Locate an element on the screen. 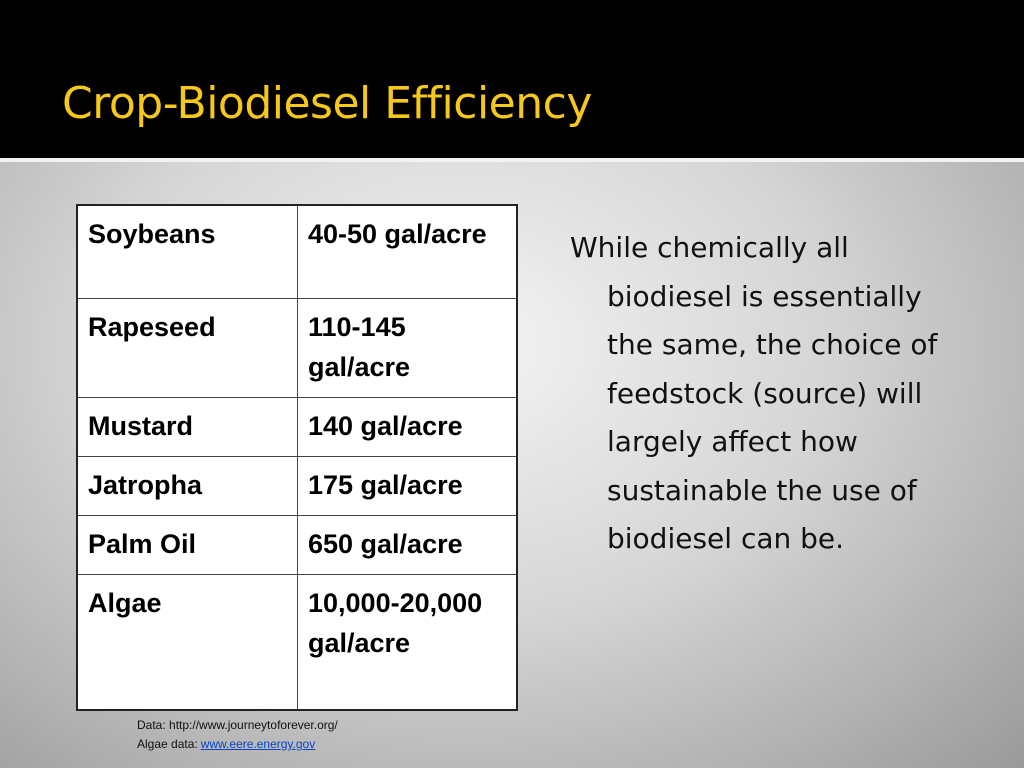  crop-cell: Palm Oil is located at coordinates (187, 545).